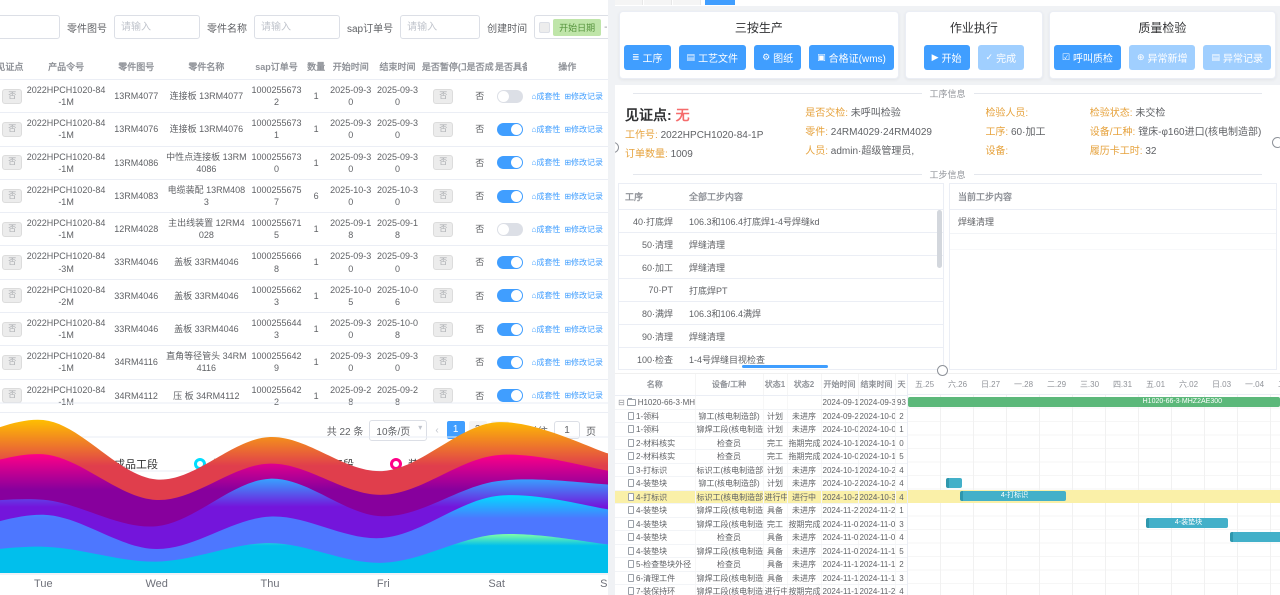  I want to click on step-row: 60·加工 焊缝清理, so click(781, 267).